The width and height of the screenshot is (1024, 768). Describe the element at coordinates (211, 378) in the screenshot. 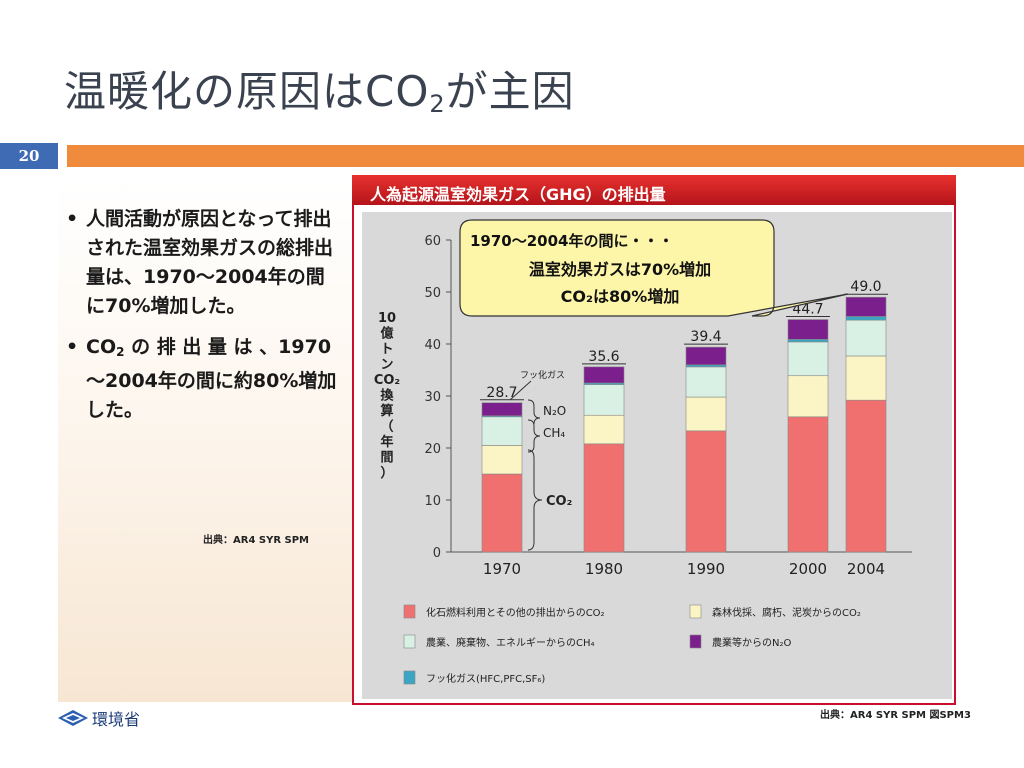

I see `bullet-text: の 排 出 量 は 、1970～2004年の間に約80%増加した。` at that location.